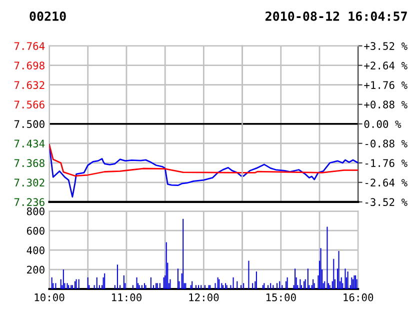  What do you see at coordinates (127, 297) in the screenshot?
I see `x-tick-label: 11:00` at bounding box center [127, 297].